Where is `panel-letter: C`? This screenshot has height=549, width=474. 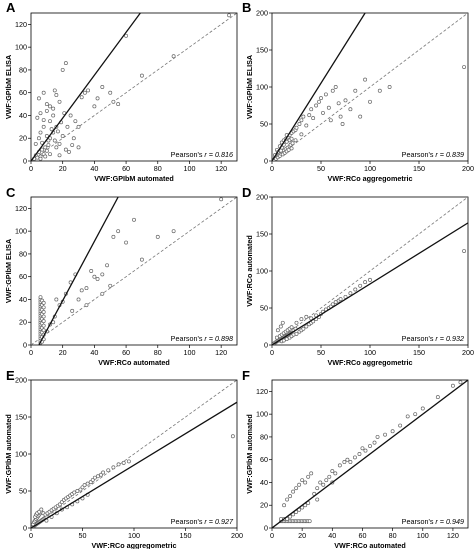
panel-letter: C is located at coordinates (11, 192).